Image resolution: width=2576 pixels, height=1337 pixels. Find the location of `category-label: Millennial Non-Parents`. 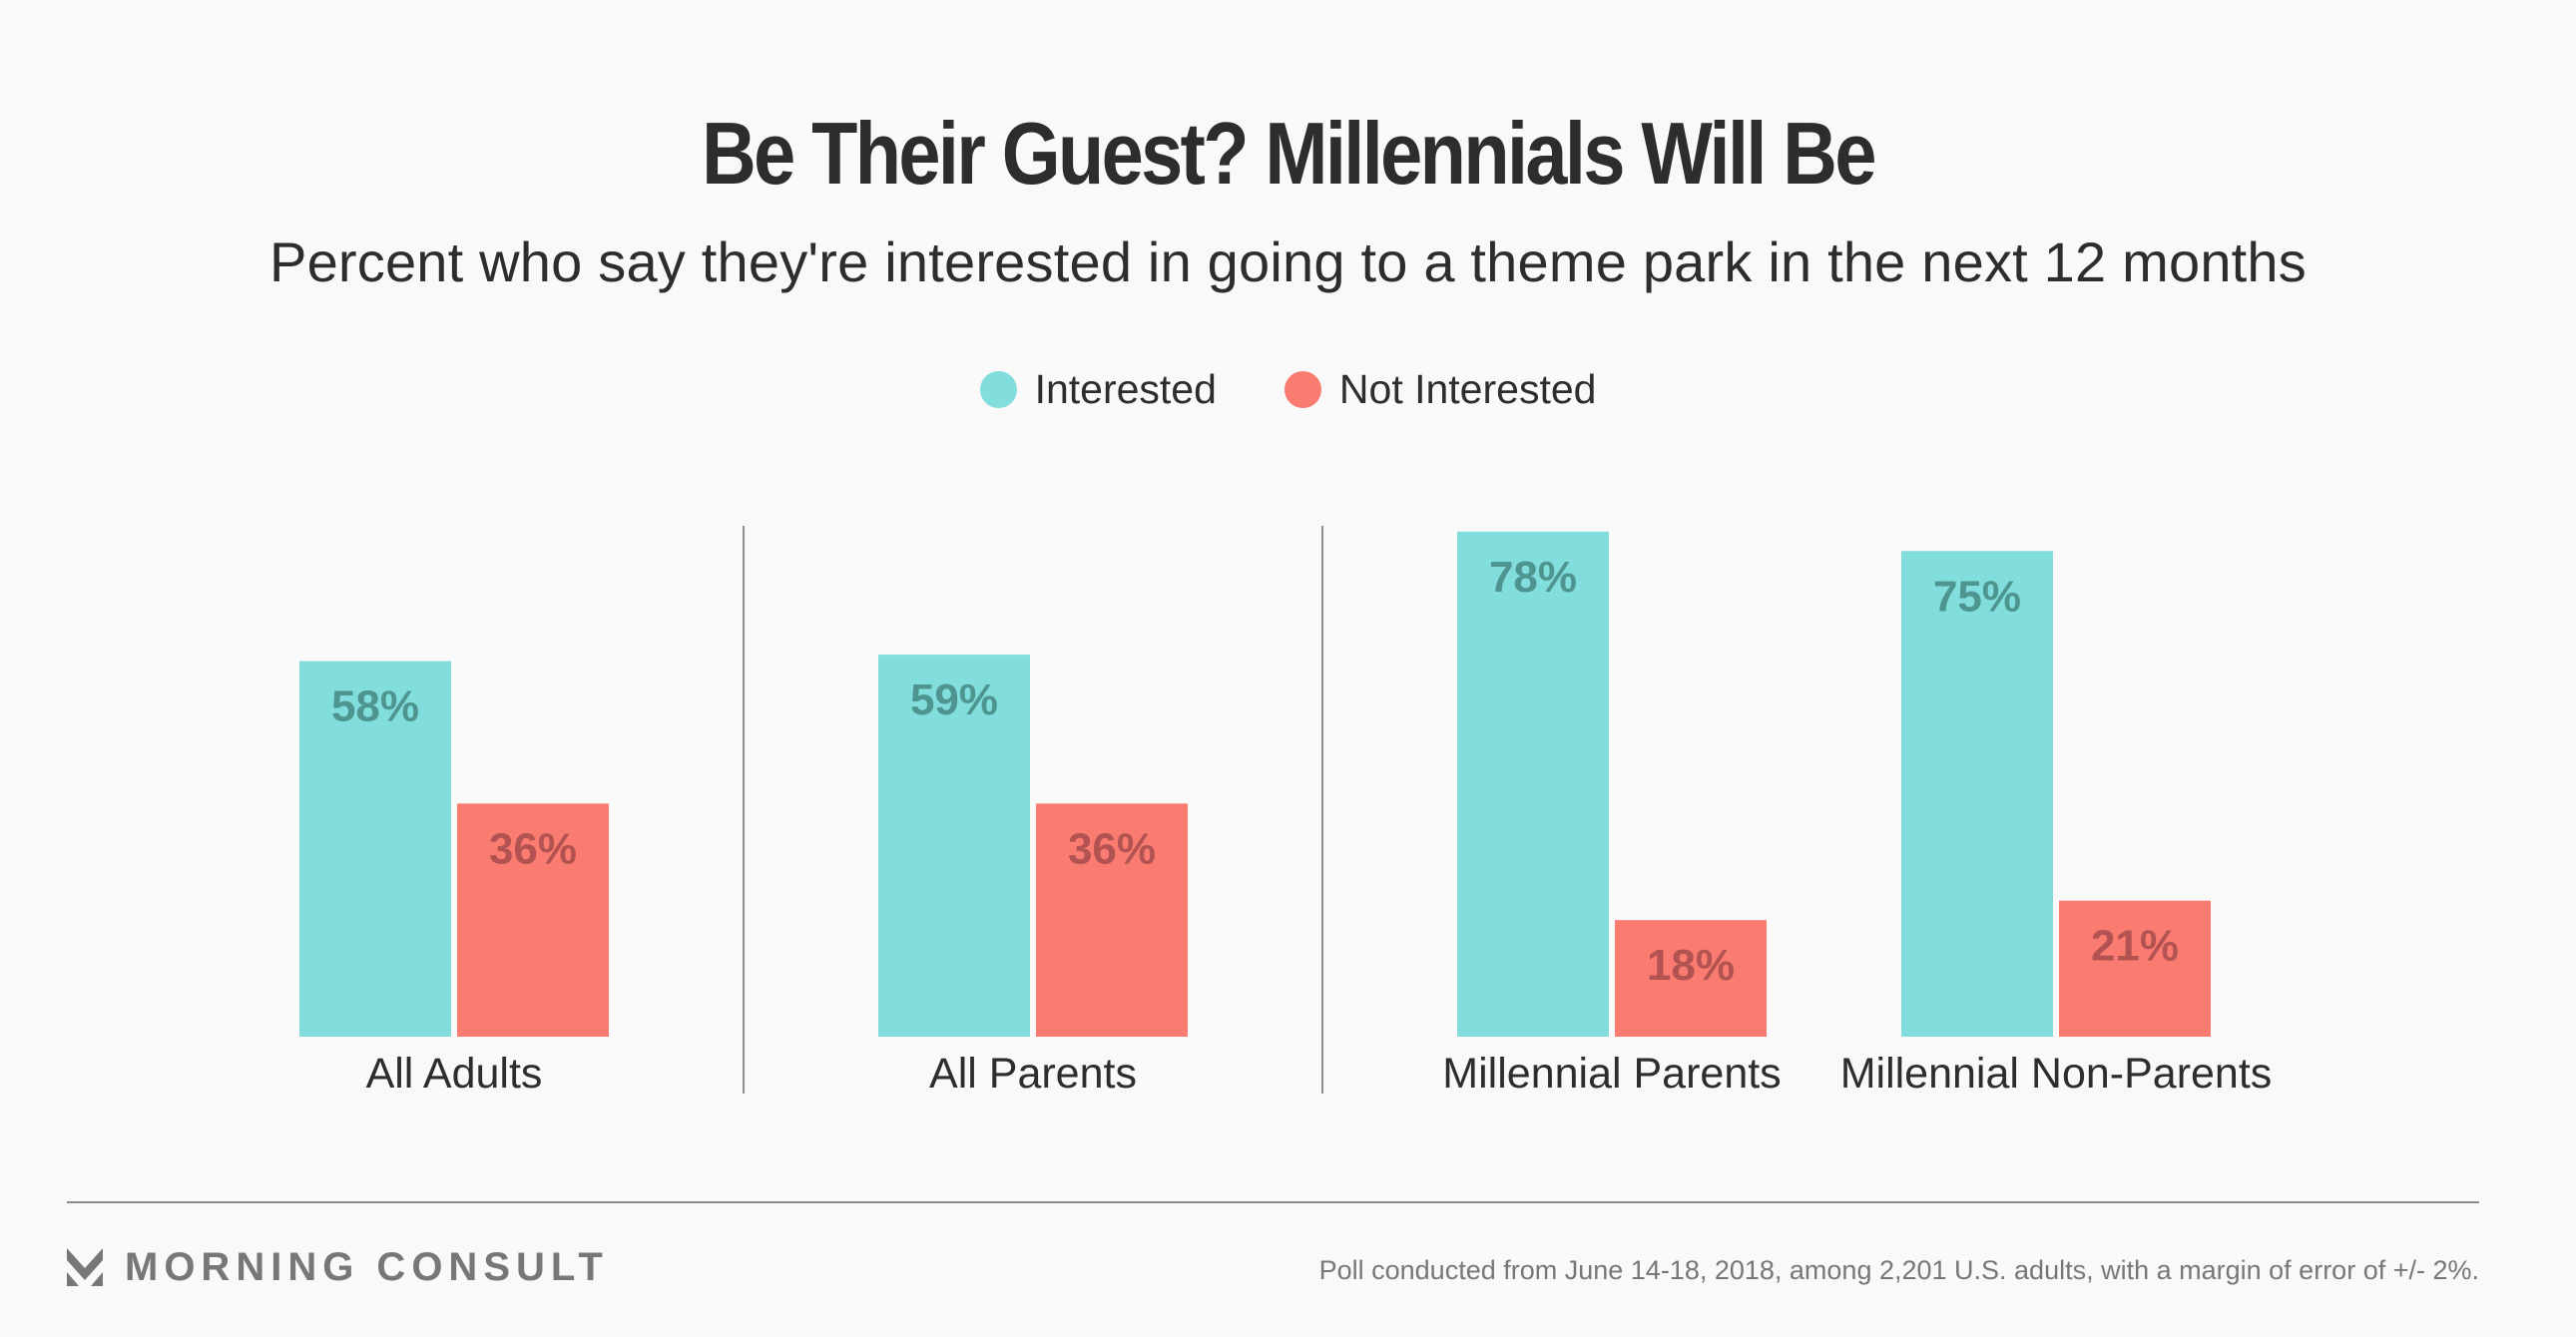

category-label: Millennial Non-Parents is located at coordinates (2056, 1074).